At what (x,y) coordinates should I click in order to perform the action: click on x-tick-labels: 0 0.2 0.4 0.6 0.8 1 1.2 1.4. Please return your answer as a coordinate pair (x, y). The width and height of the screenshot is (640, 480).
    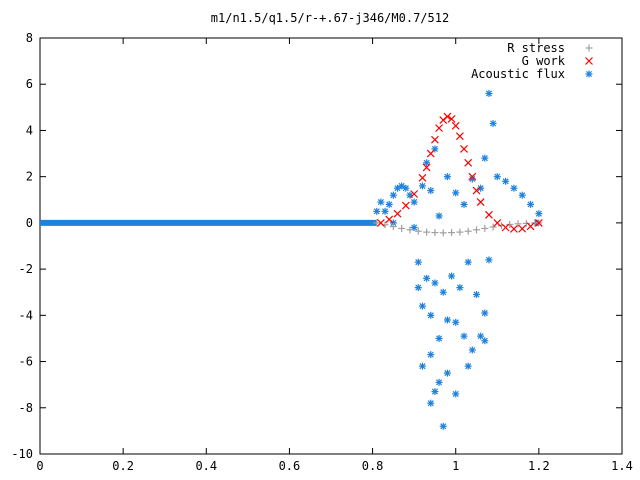
    Looking at the image, I should click on (334, 466).